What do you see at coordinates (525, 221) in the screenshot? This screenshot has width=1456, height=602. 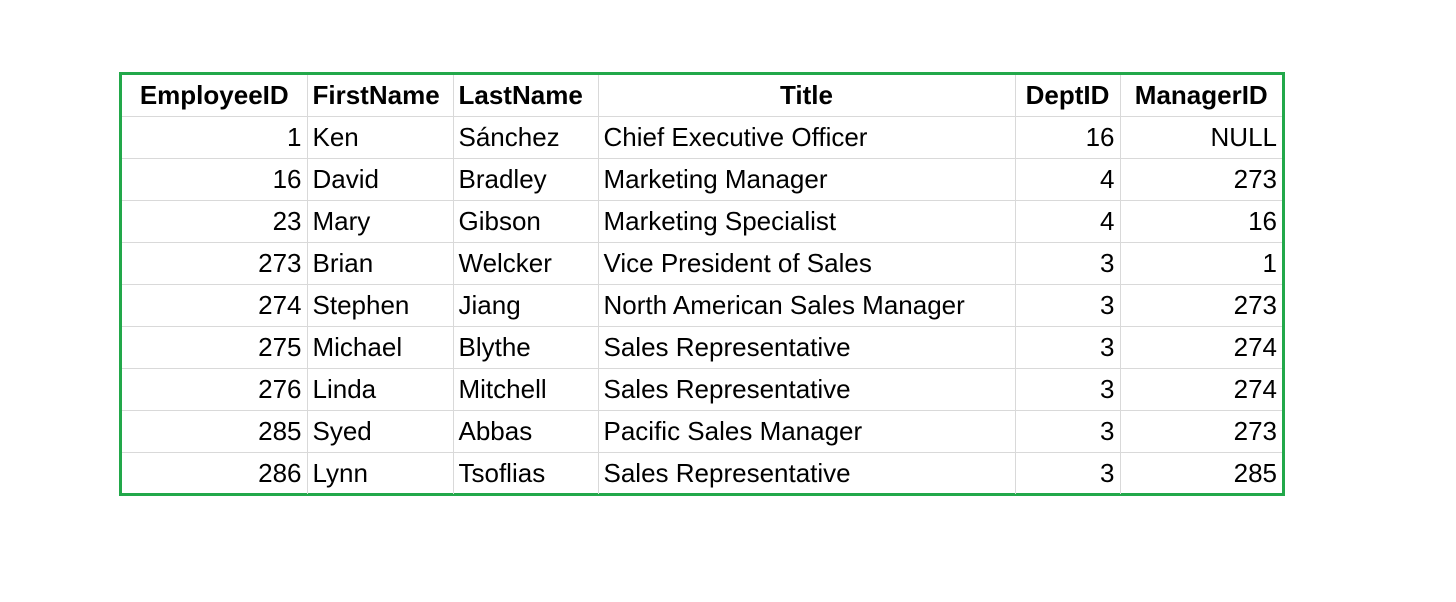 I see `cell-lastname: Gibson` at bounding box center [525, 221].